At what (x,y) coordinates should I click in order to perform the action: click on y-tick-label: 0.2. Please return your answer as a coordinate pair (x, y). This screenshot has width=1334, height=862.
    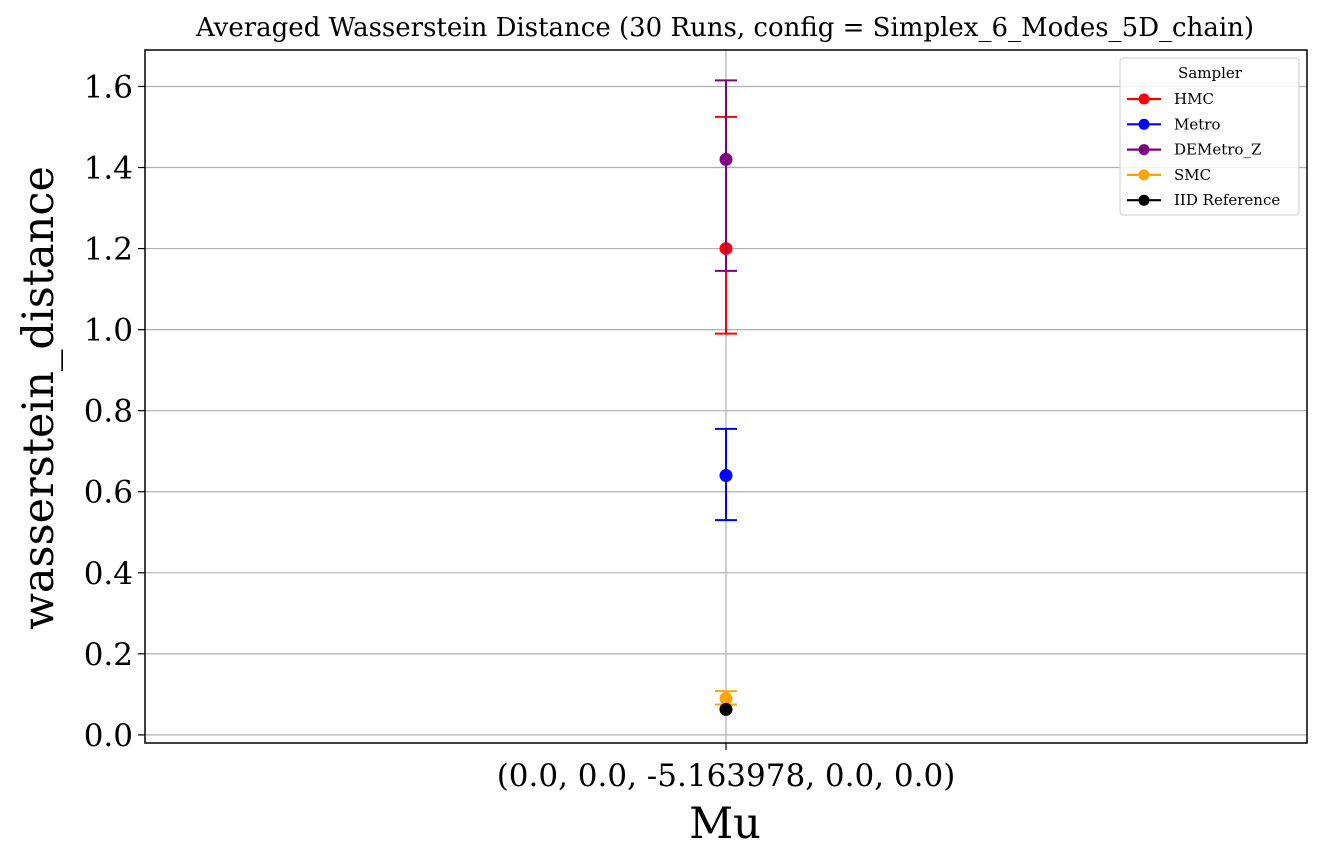
    Looking at the image, I should click on (108, 655).